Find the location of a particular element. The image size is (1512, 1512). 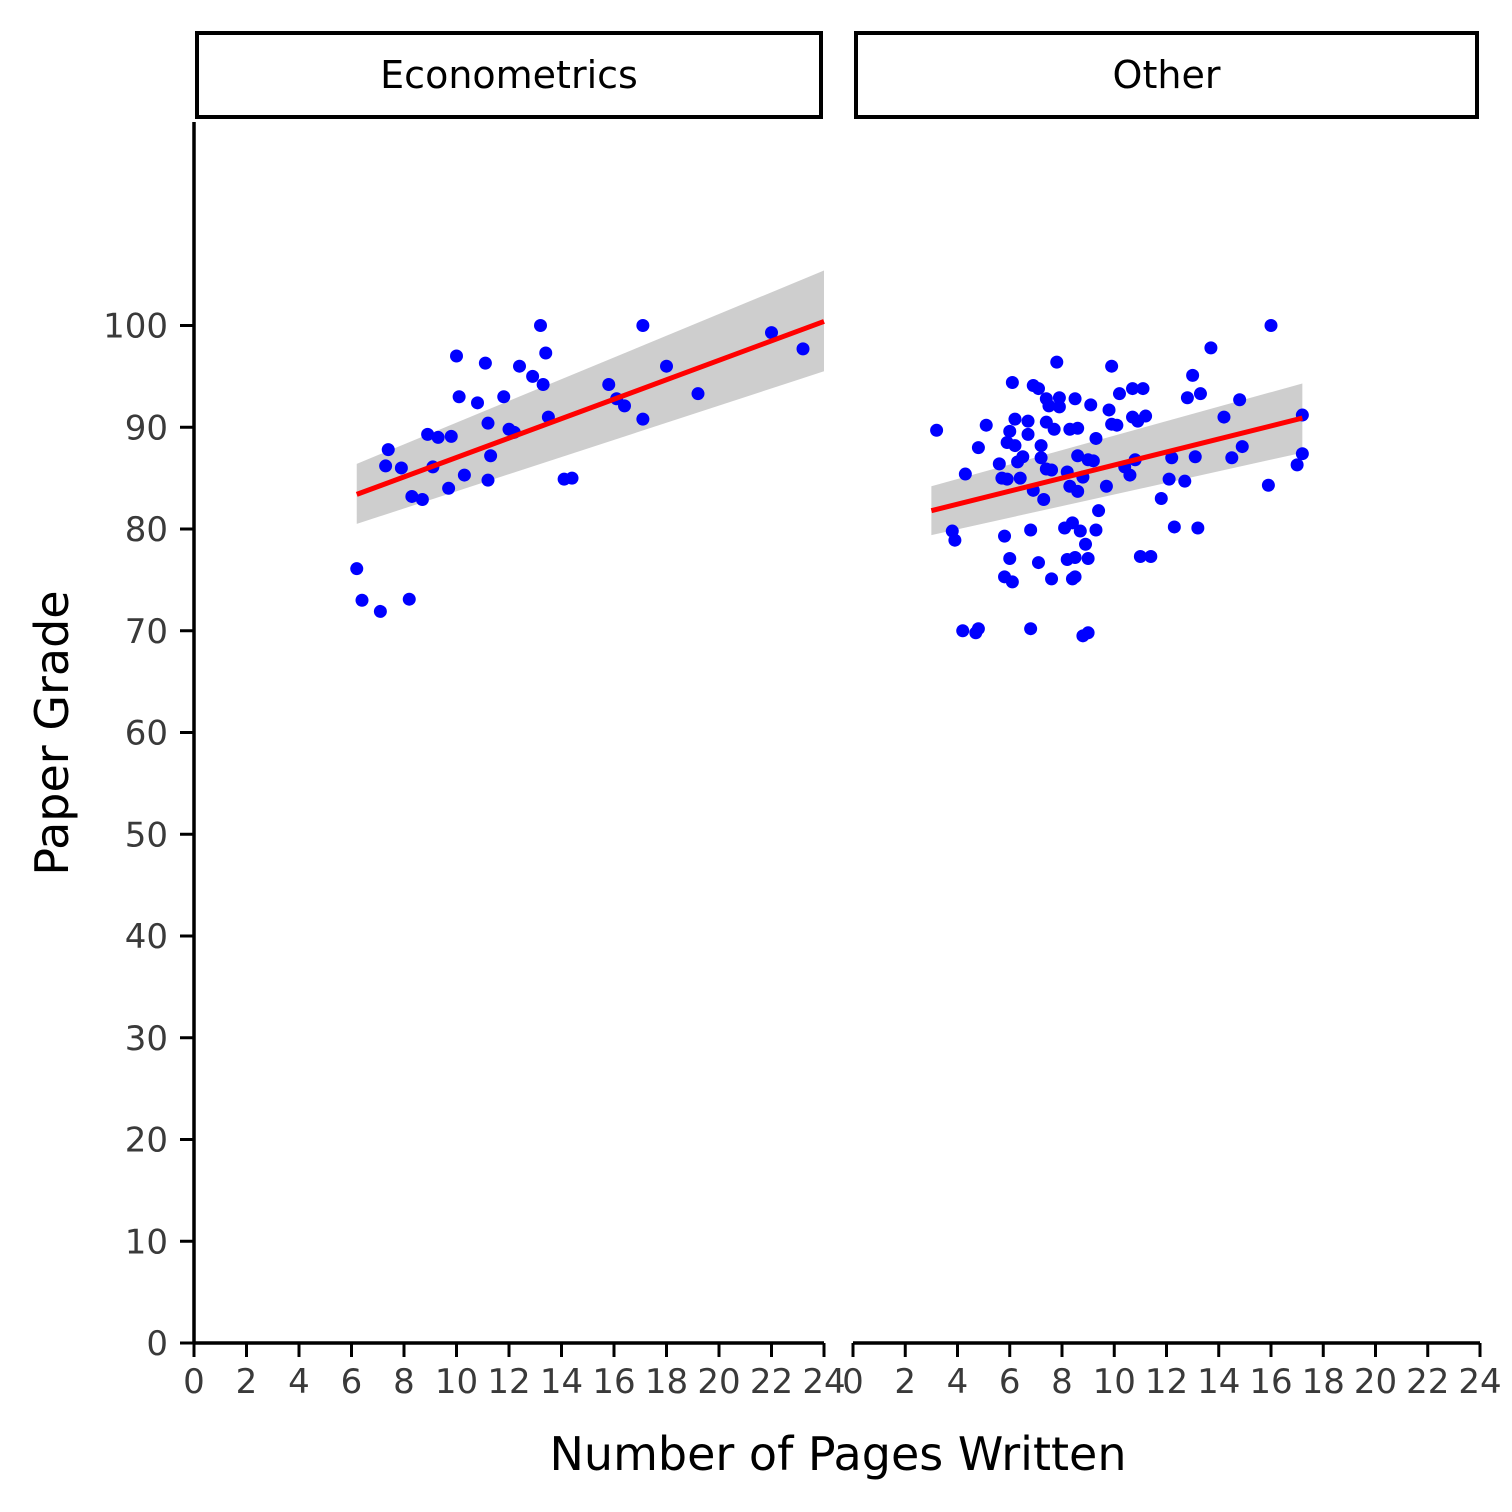

y-tick-label: 100 is located at coordinates (135, 327).